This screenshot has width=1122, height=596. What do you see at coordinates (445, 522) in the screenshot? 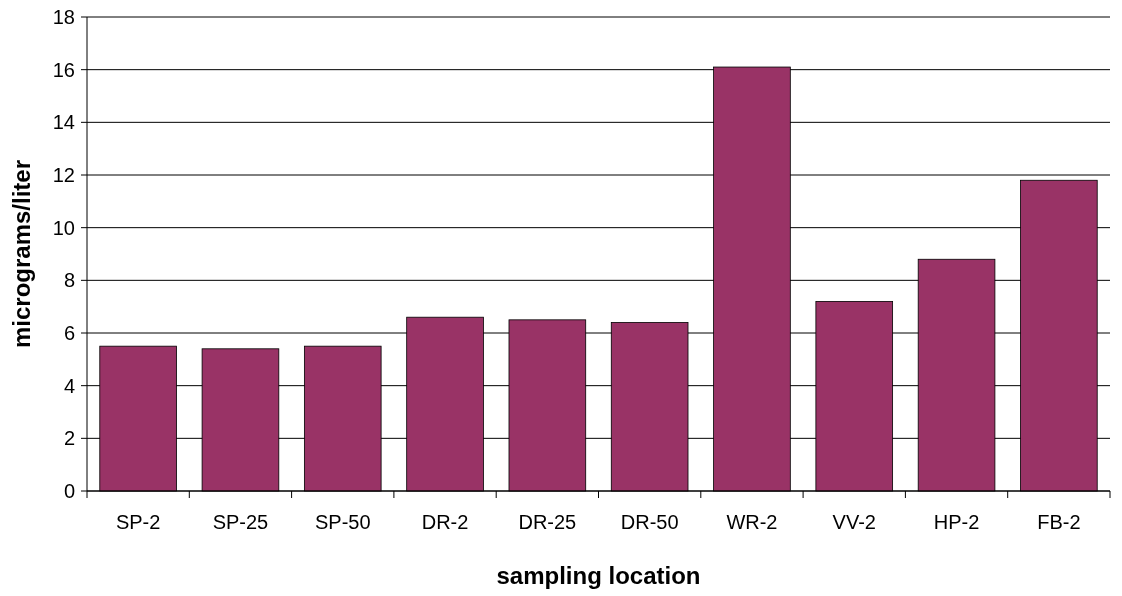
I see `x-tick-label: DR-2` at bounding box center [445, 522].